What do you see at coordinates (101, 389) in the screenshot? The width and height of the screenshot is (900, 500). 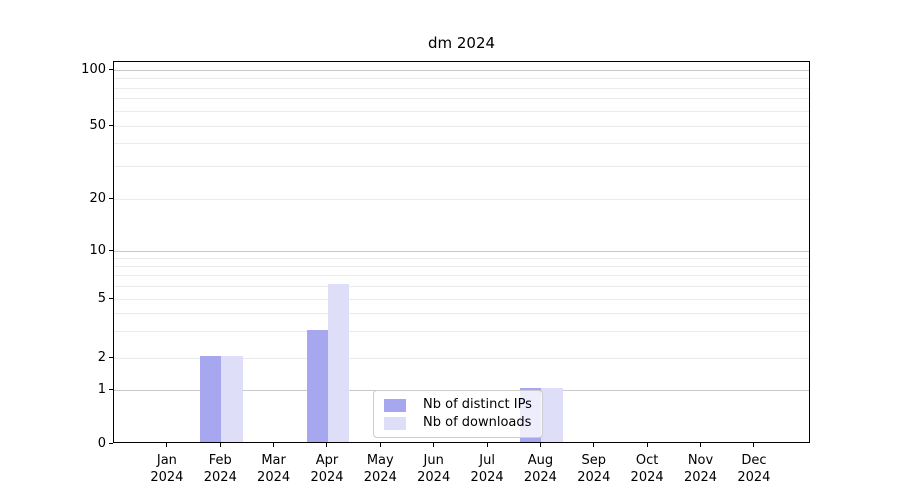 I see `y-tick-label: 1` at bounding box center [101, 389].